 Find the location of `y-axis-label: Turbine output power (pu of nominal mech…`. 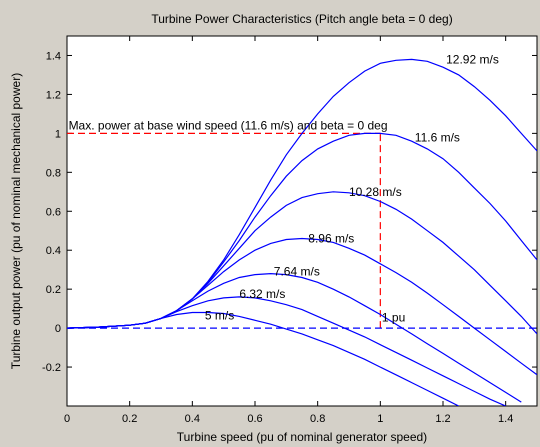

y-axis-label: Turbine output power (pu of nominal mech… is located at coordinates (16, 221).